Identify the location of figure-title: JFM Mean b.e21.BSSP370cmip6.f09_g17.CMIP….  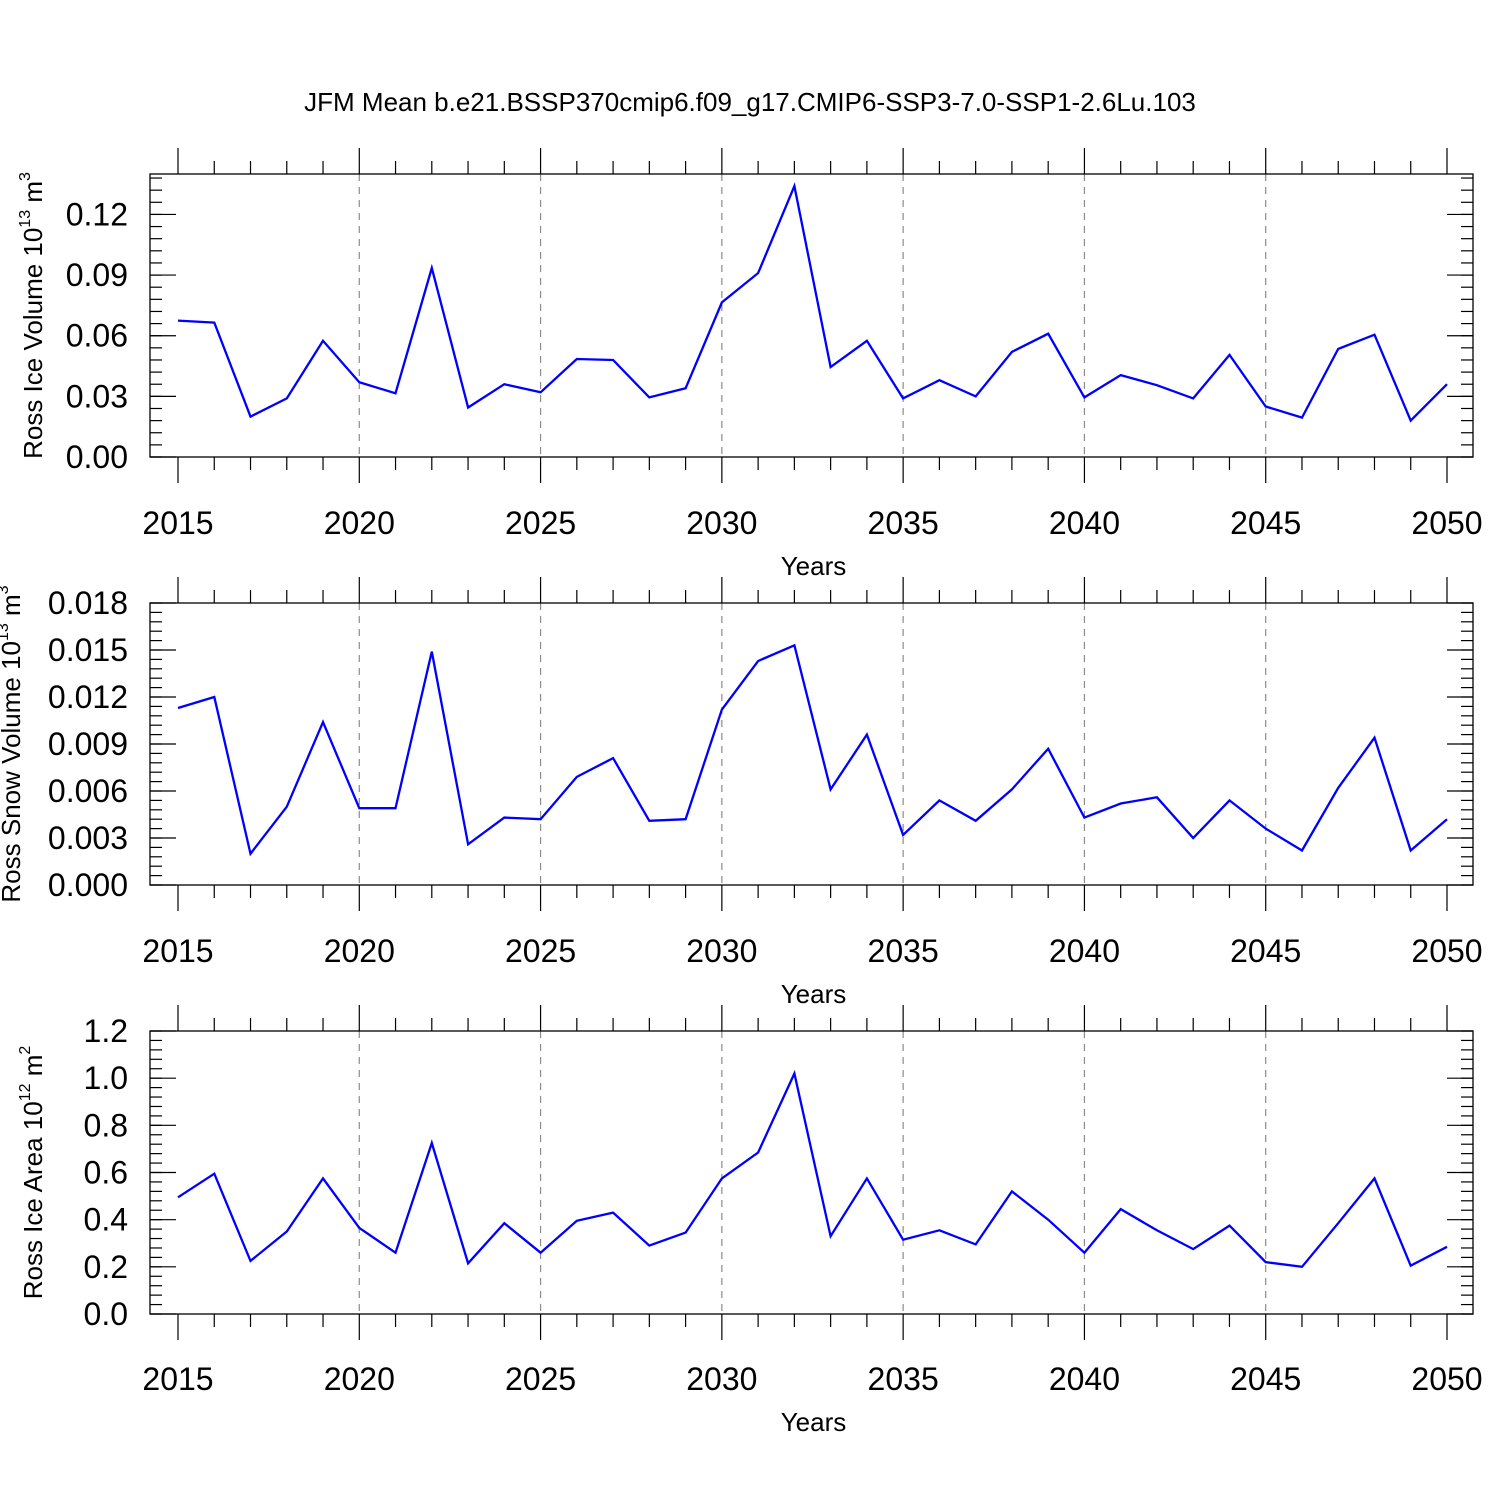
(750, 102).